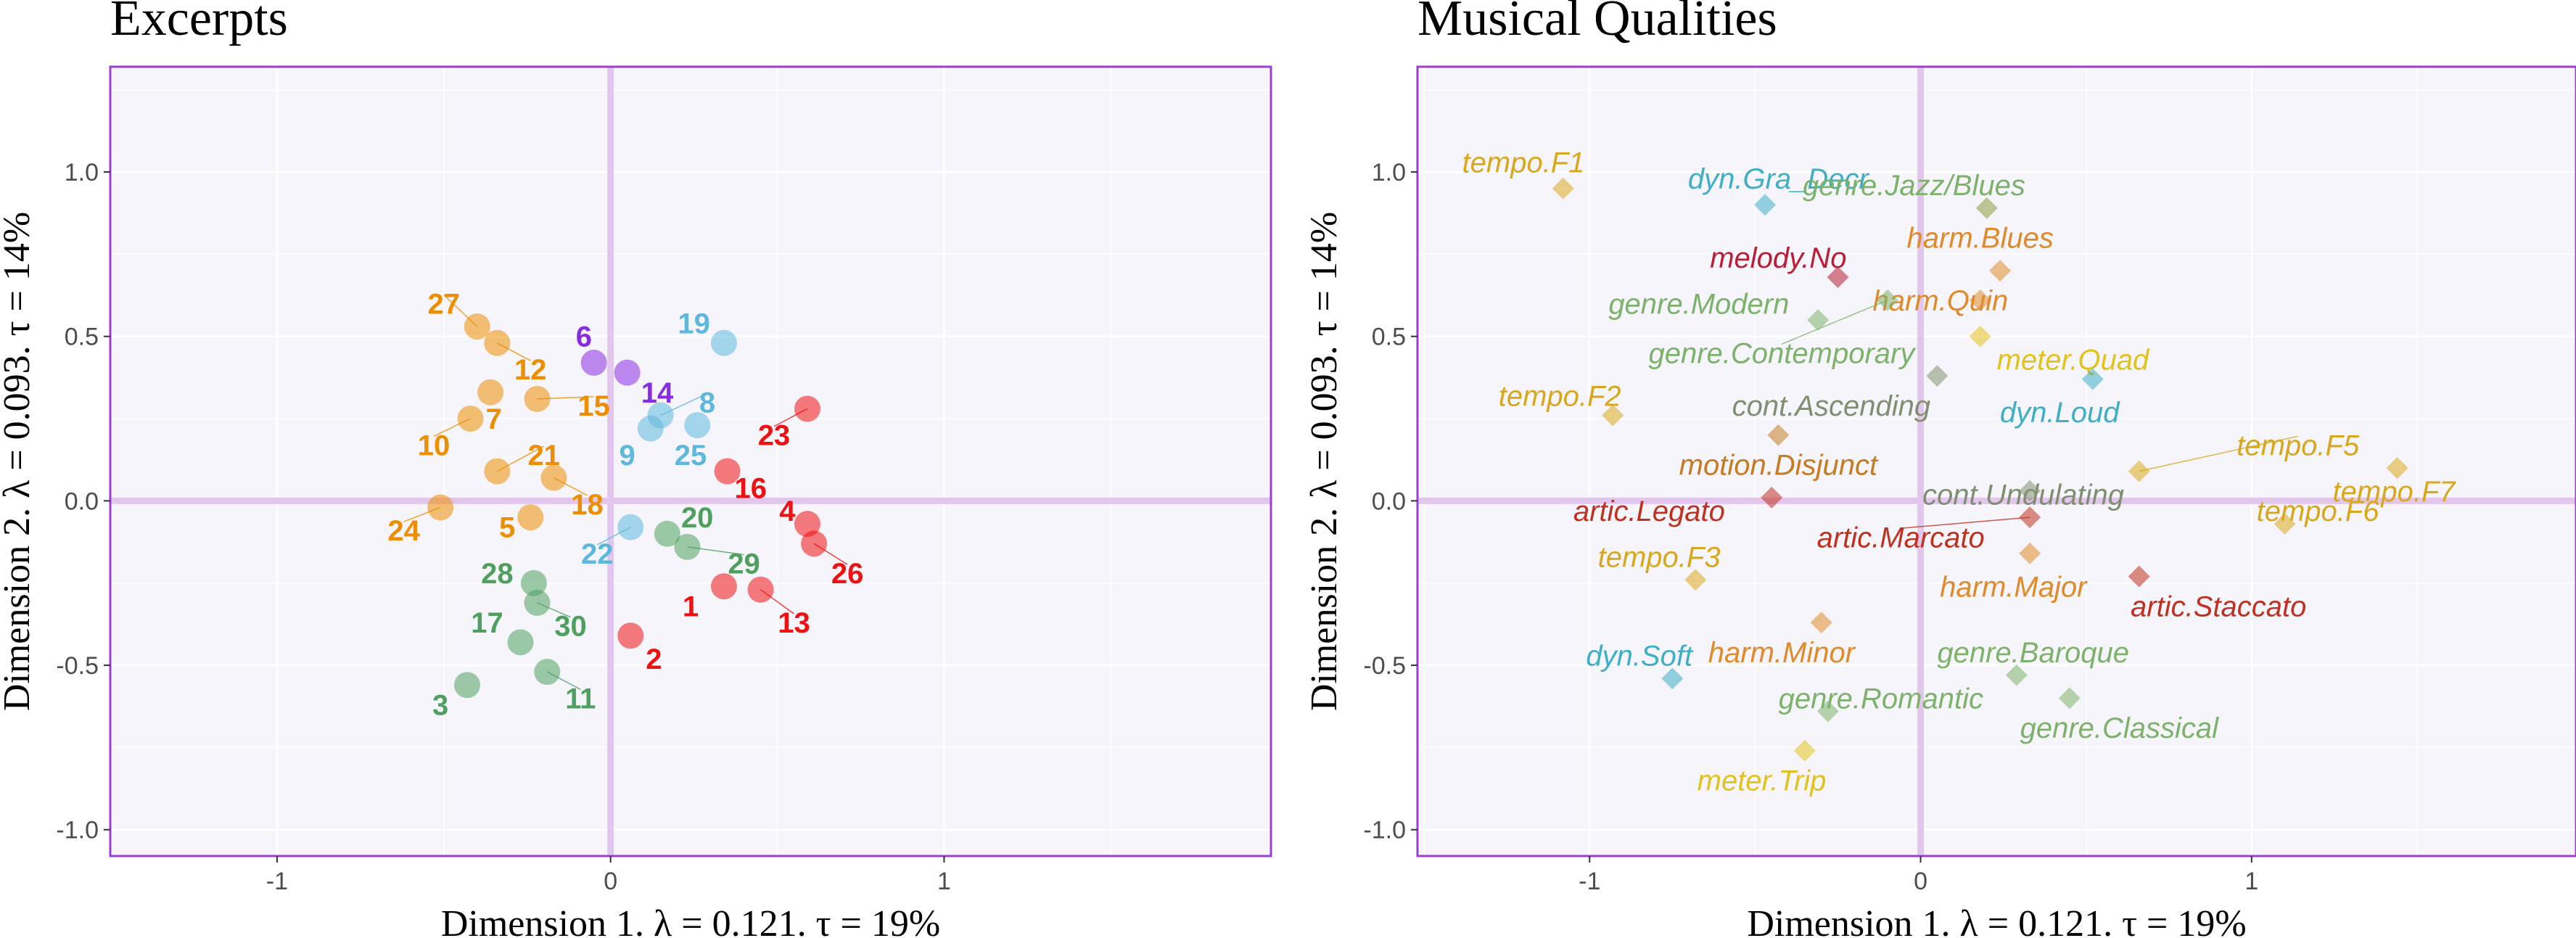 Image resolution: width=2576 pixels, height=938 pixels. Describe the element at coordinates (694, 324) in the screenshot. I see `label-19: 19` at that location.